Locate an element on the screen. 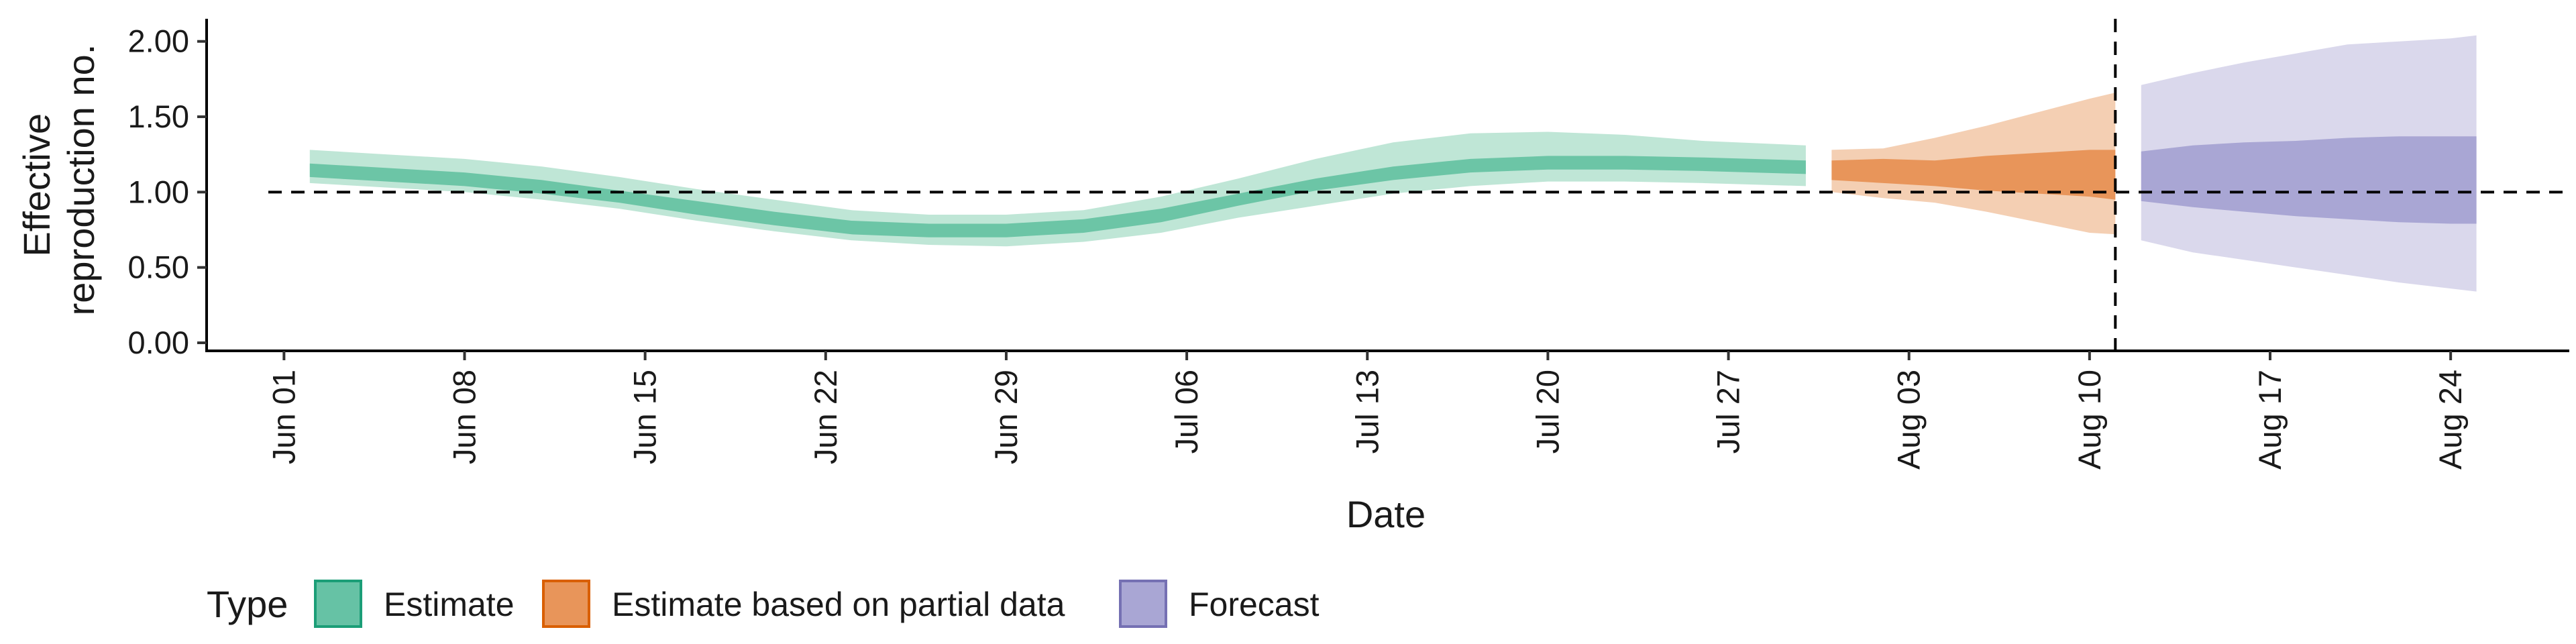 The width and height of the screenshot is (2576, 644). x-tick-label: Aug 03 is located at coordinates (1909, 420).